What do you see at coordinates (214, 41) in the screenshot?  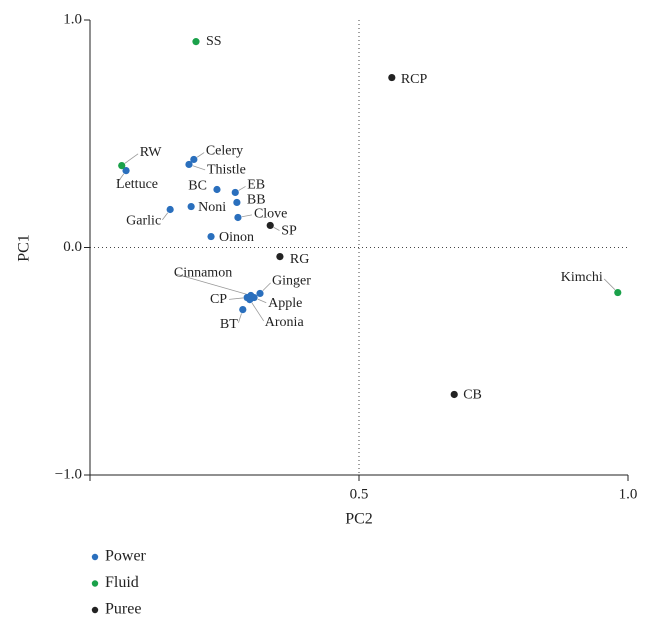 I see `point-label: SS` at bounding box center [214, 41].